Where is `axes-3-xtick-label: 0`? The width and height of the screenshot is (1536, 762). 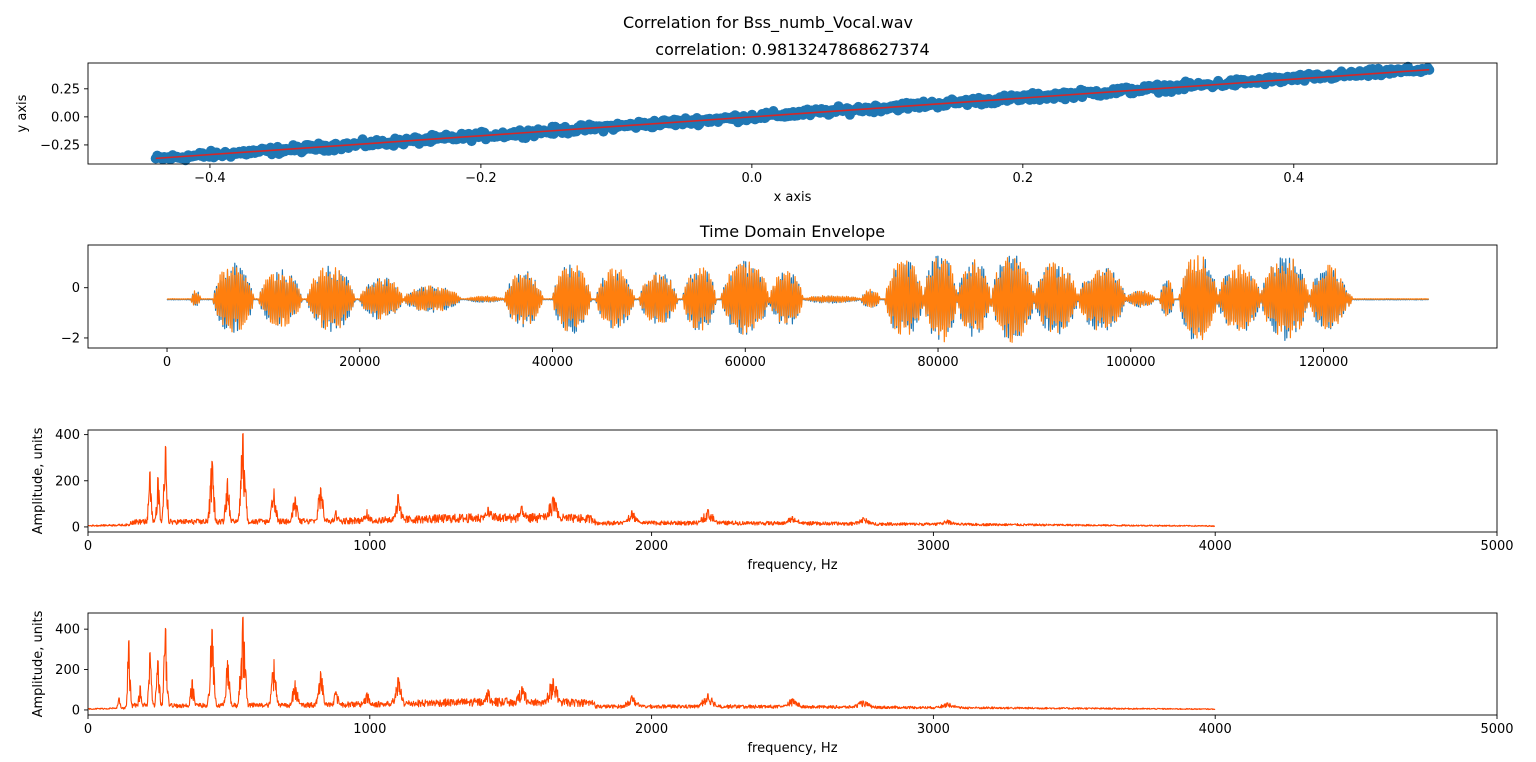 axes-3-xtick-label: 0 is located at coordinates (88, 729).